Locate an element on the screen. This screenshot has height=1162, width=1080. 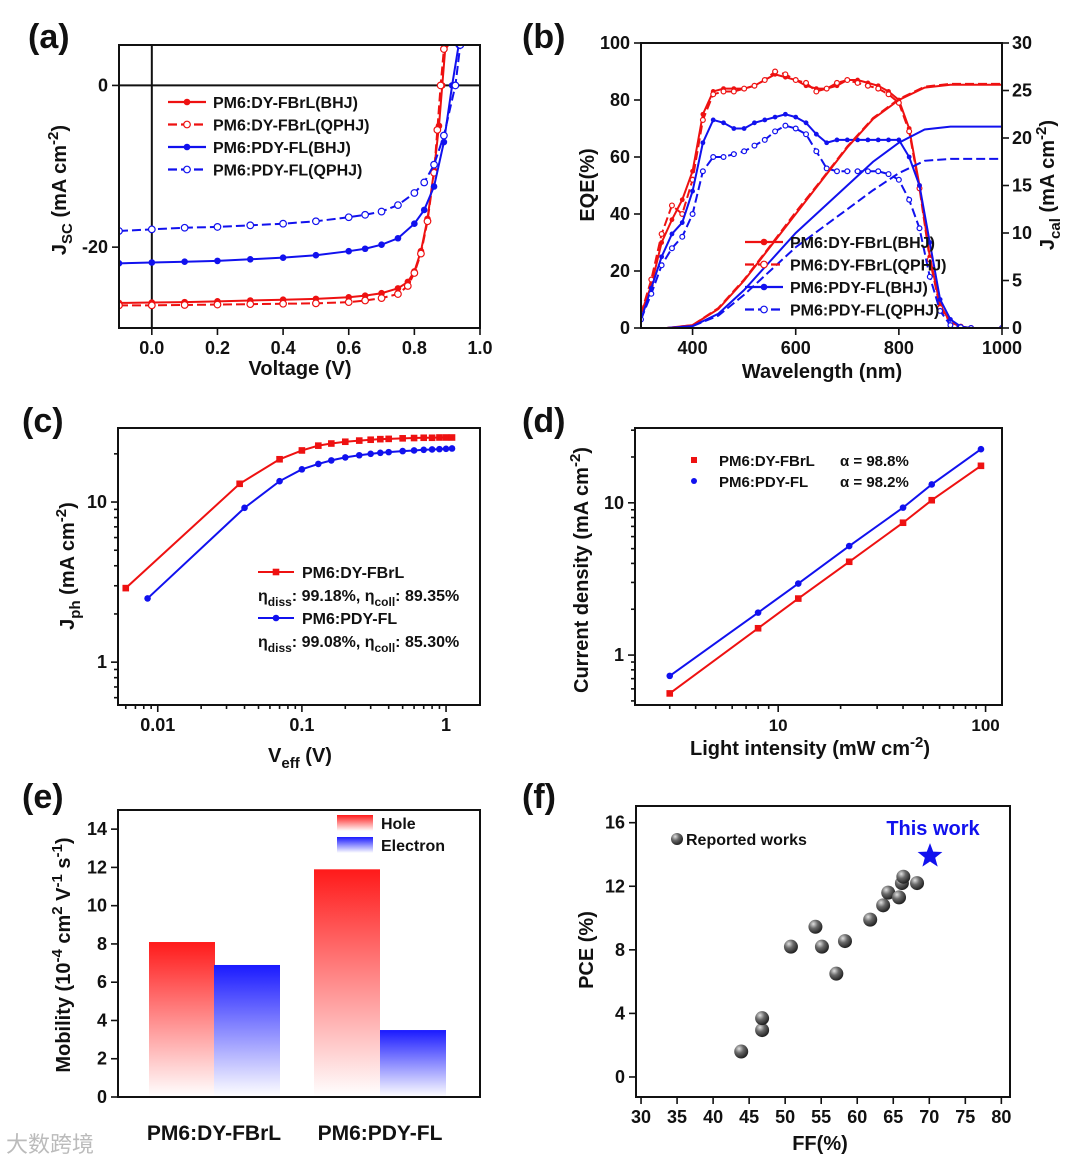
text-segment: (c) is located at coordinates (43, 421).